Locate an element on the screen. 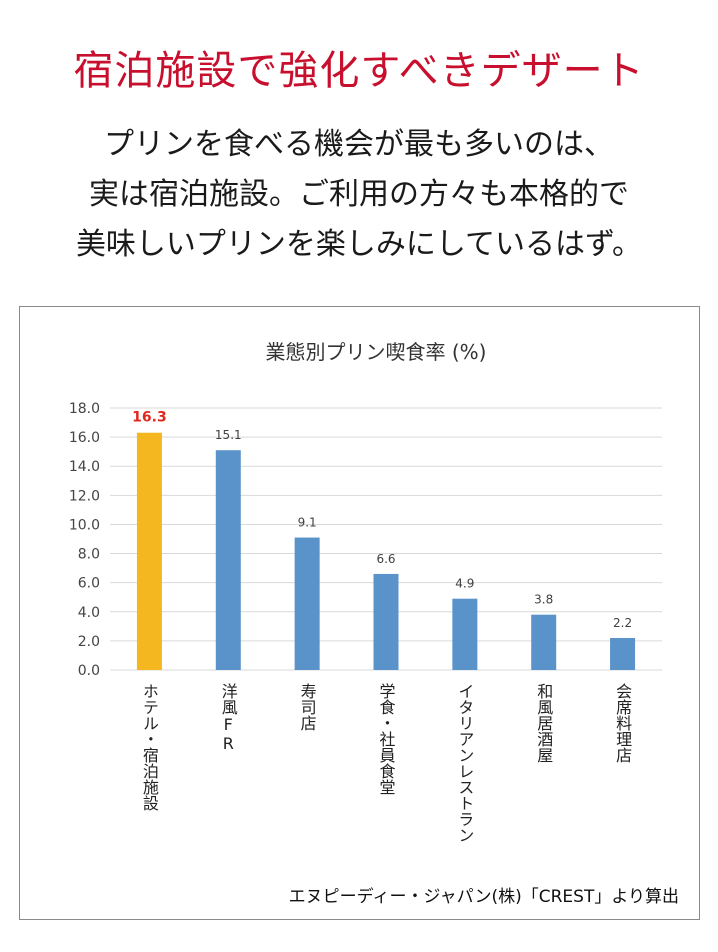 The image size is (718, 952). intro-line: プリンを食べる機会が最も多いのは、 is located at coordinates (359, 144).